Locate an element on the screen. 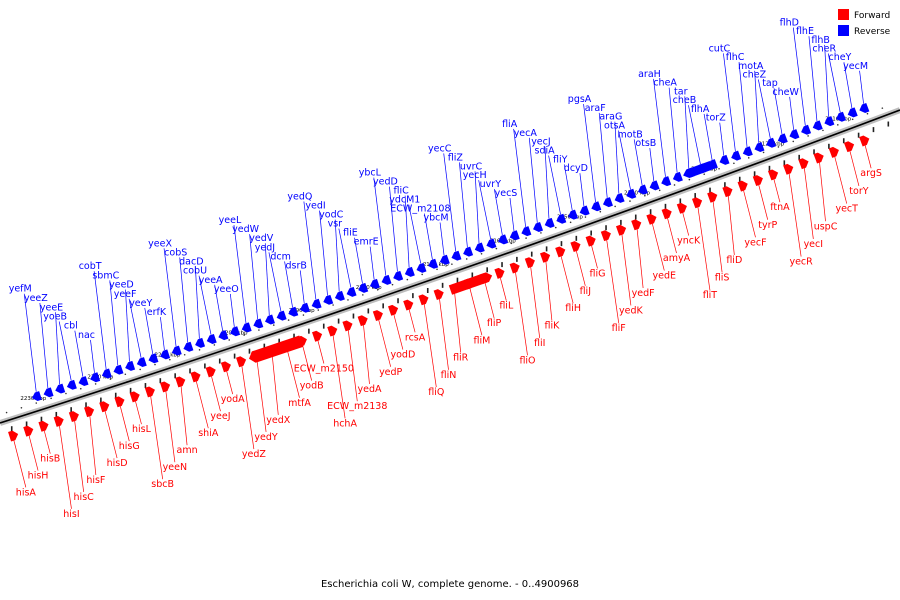  forward-gene-label: fliQ is located at coordinates (436, 392).